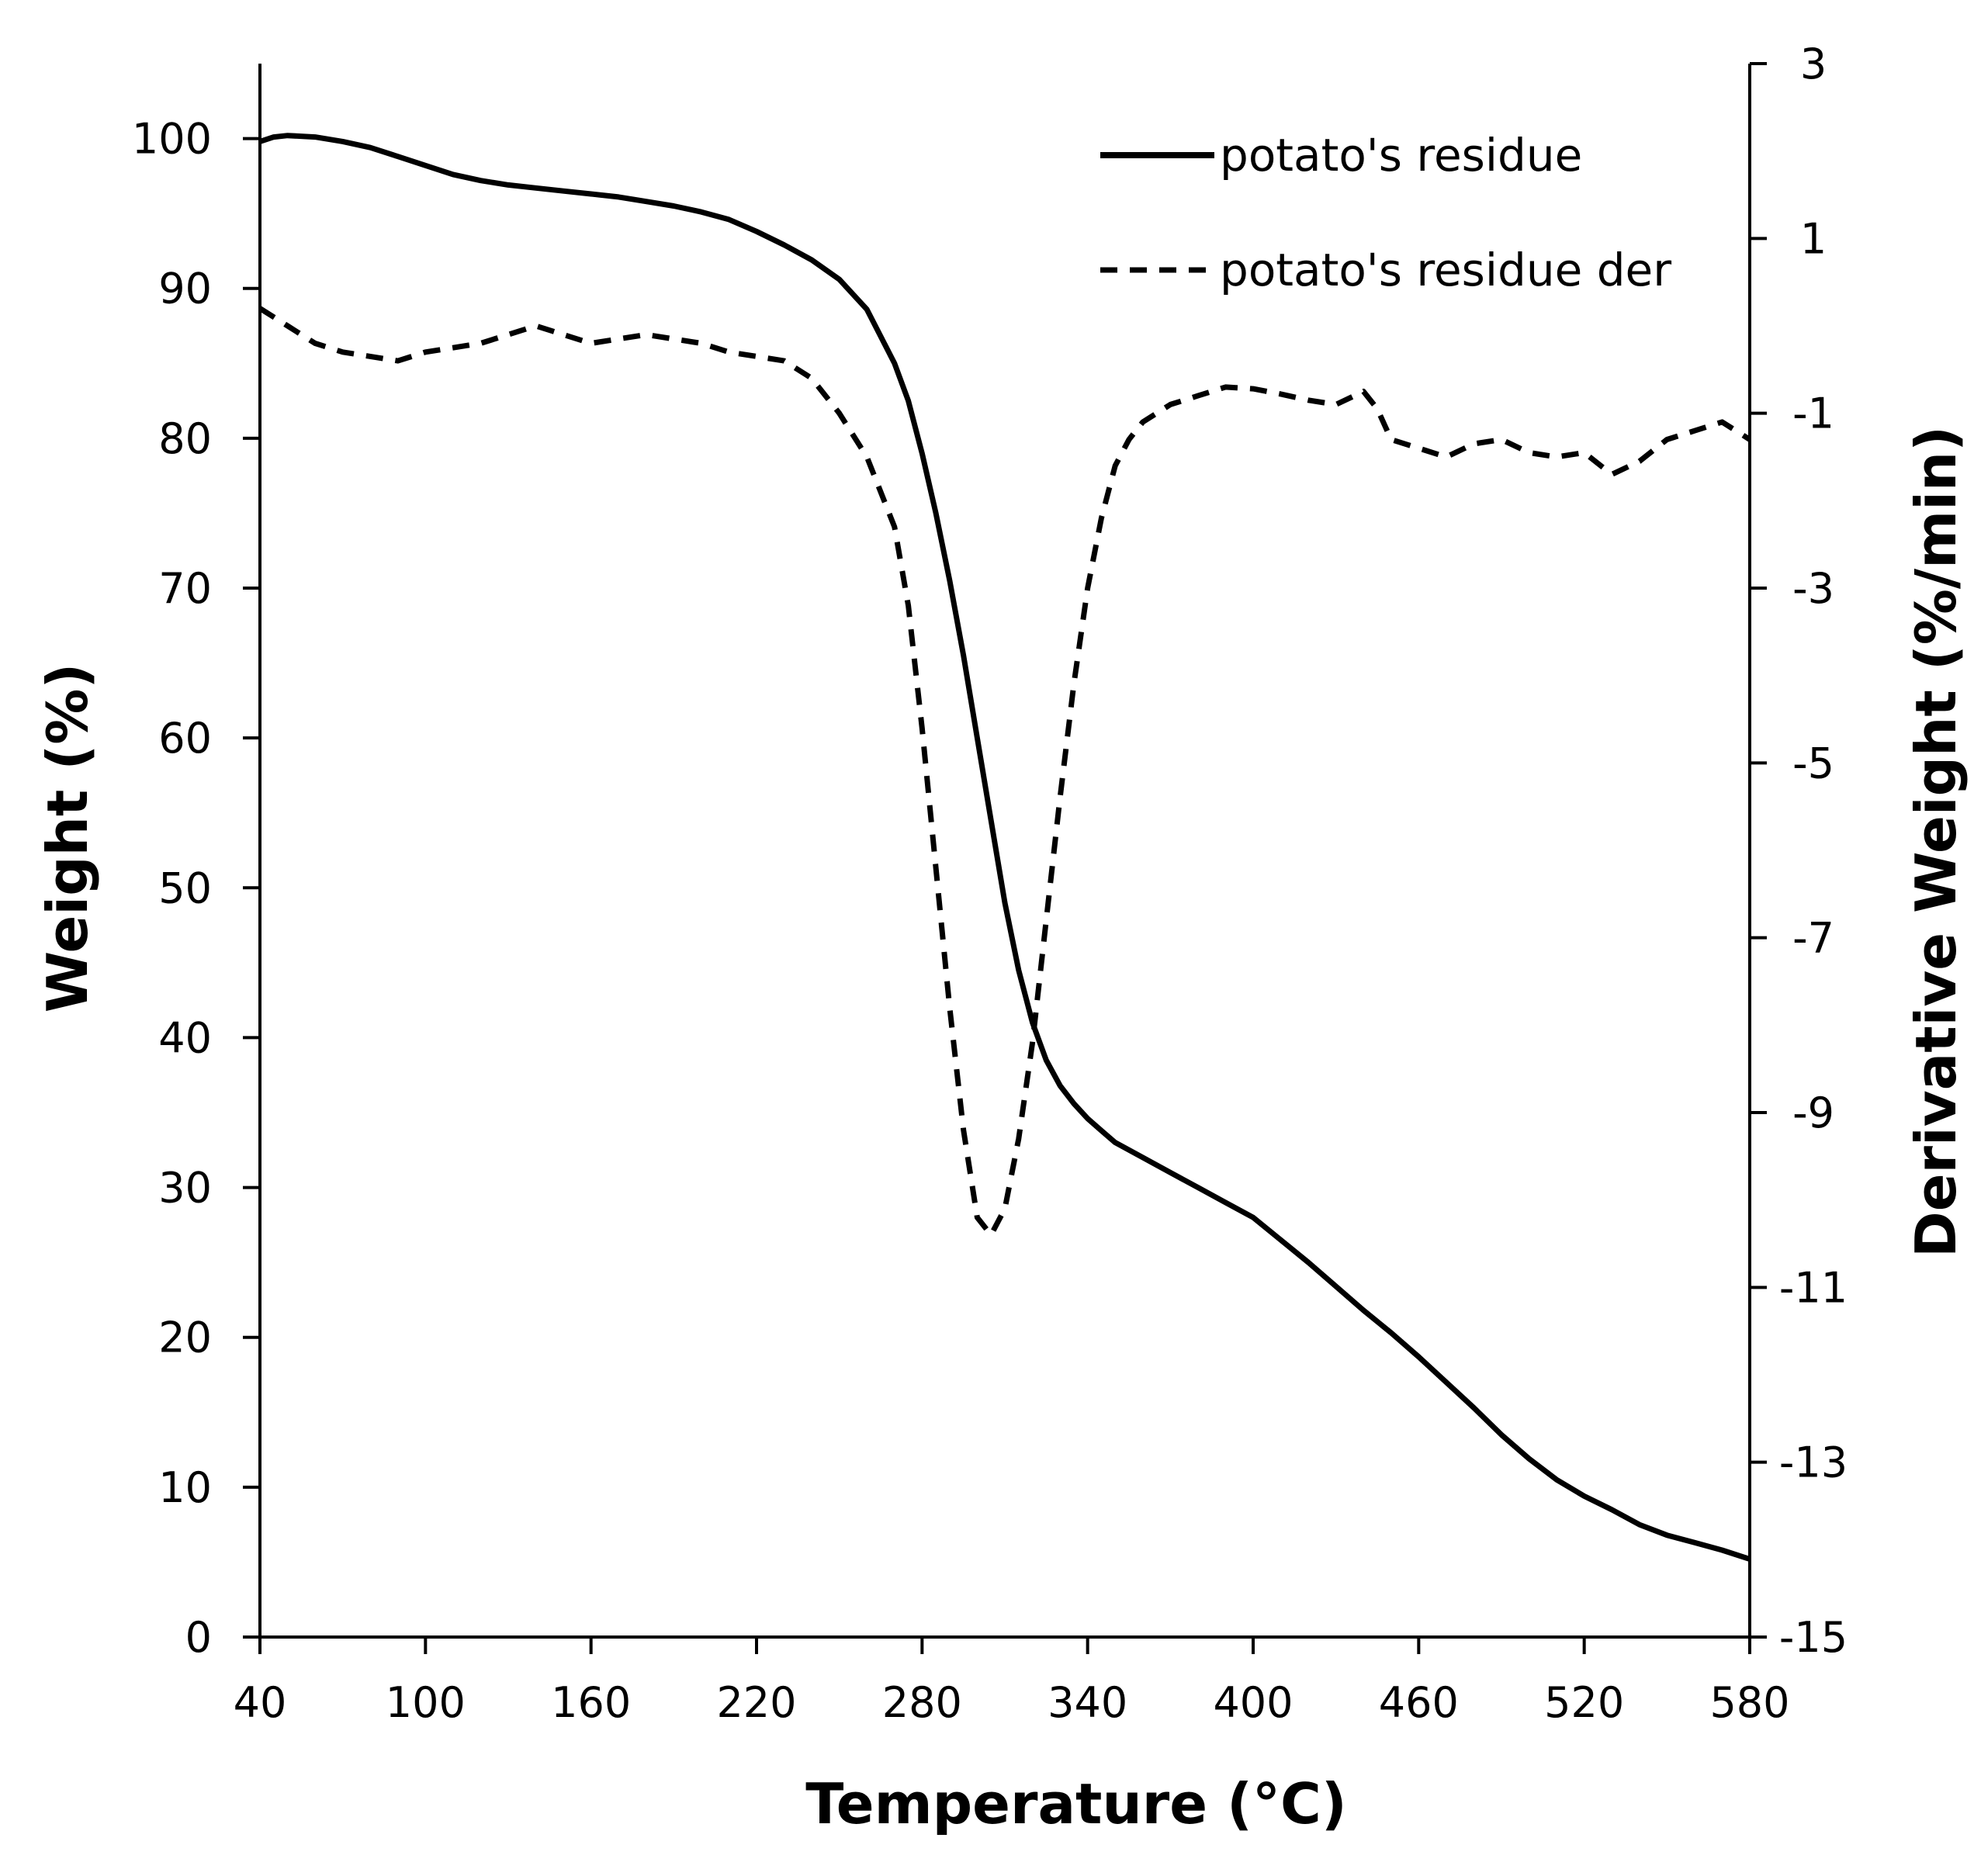  What do you see at coordinates (1253, 1702) in the screenshot?
I see `x-tick-label: 400` at bounding box center [1253, 1702].